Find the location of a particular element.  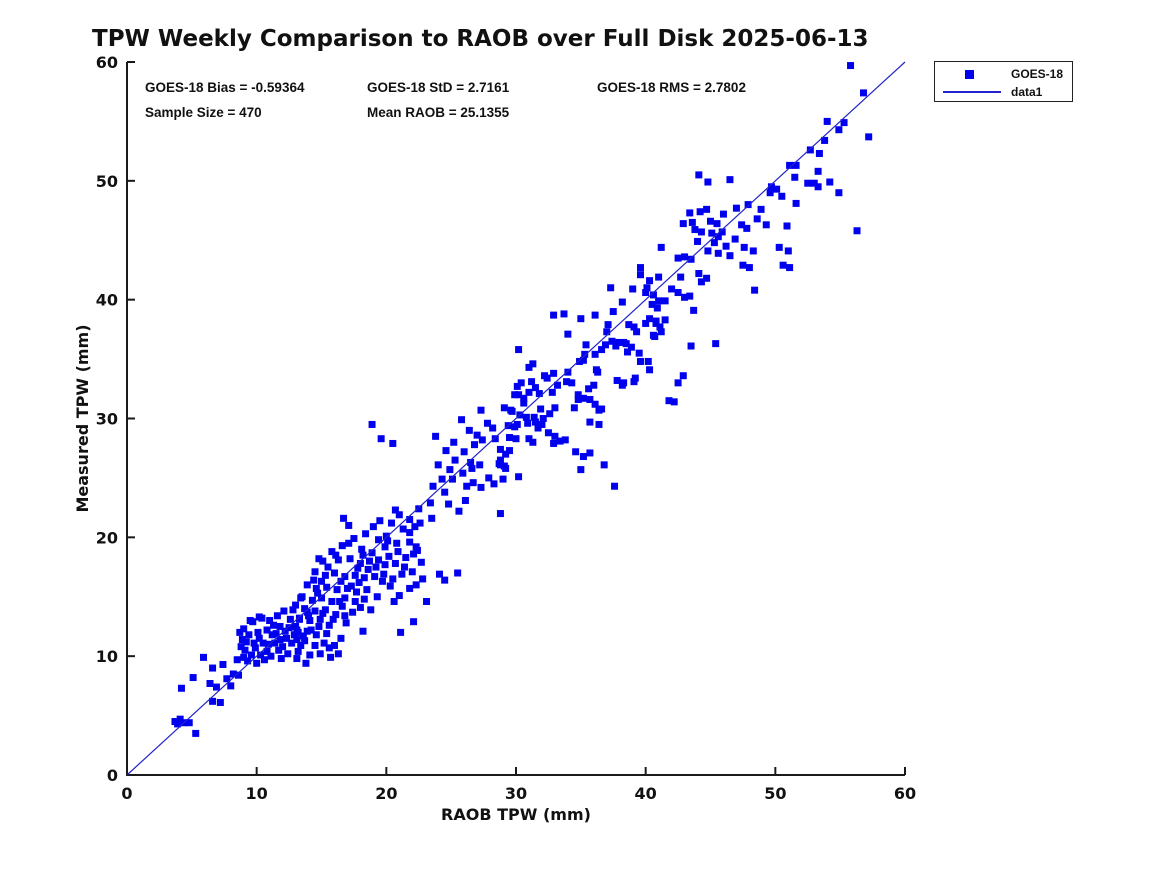

stat-rms: GOES-18 RMS = 2.7802 is located at coordinates (671, 87).